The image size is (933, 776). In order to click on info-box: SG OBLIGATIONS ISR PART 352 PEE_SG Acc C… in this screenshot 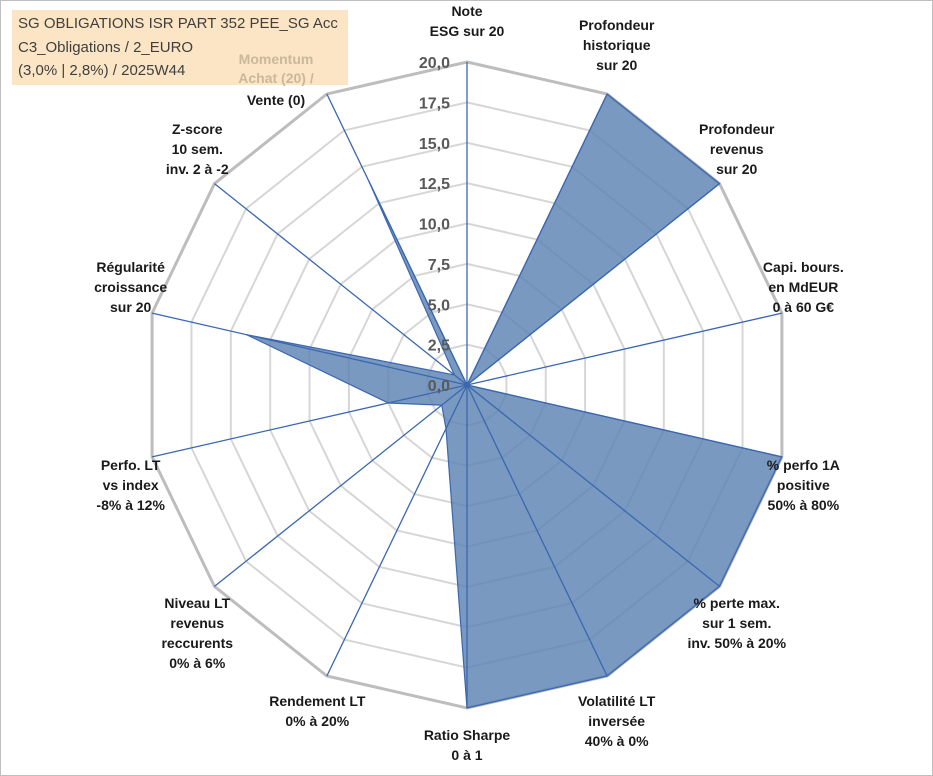, I will do `click(180, 47)`.